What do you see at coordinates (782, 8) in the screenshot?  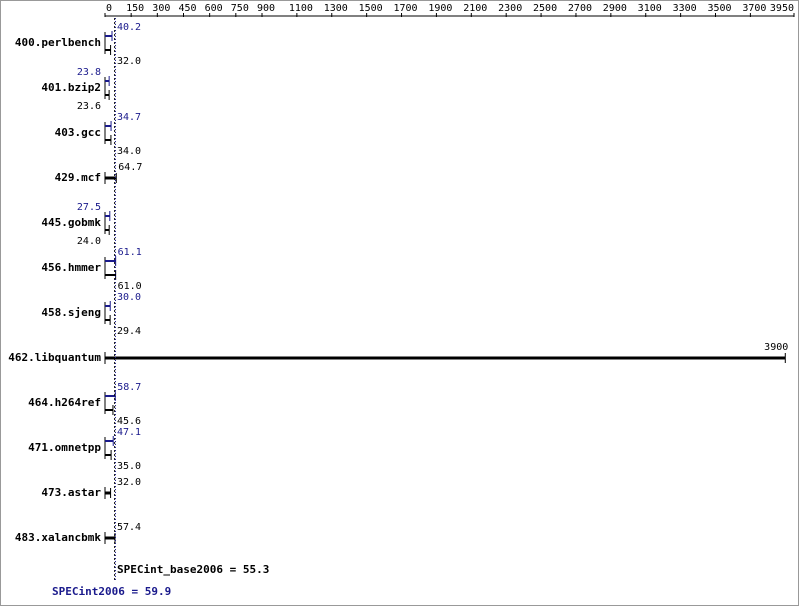 I see `x-tick-label: 3950` at bounding box center [782, 8].